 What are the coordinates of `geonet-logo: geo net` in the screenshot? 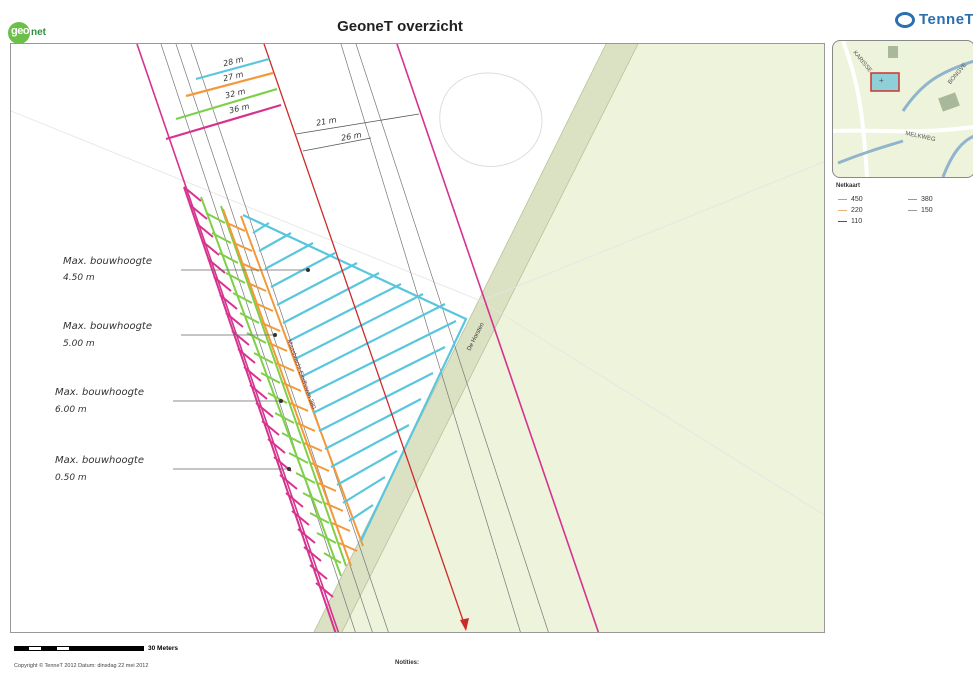 It's located at (32, 33).